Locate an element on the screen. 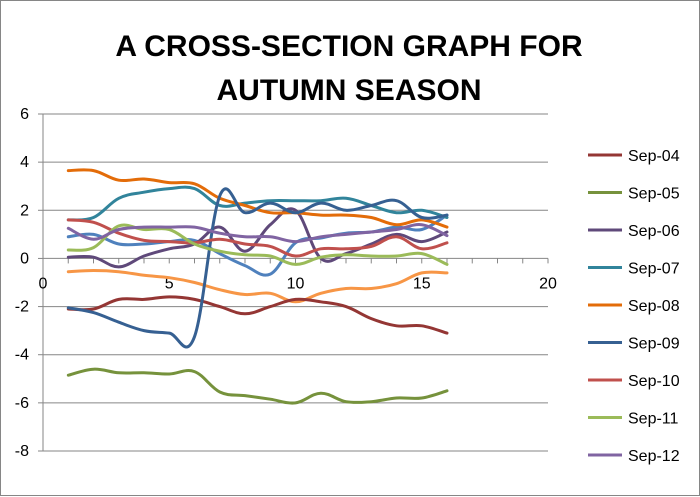  x-tick-label: 20 is located at coordinates (548, 283).